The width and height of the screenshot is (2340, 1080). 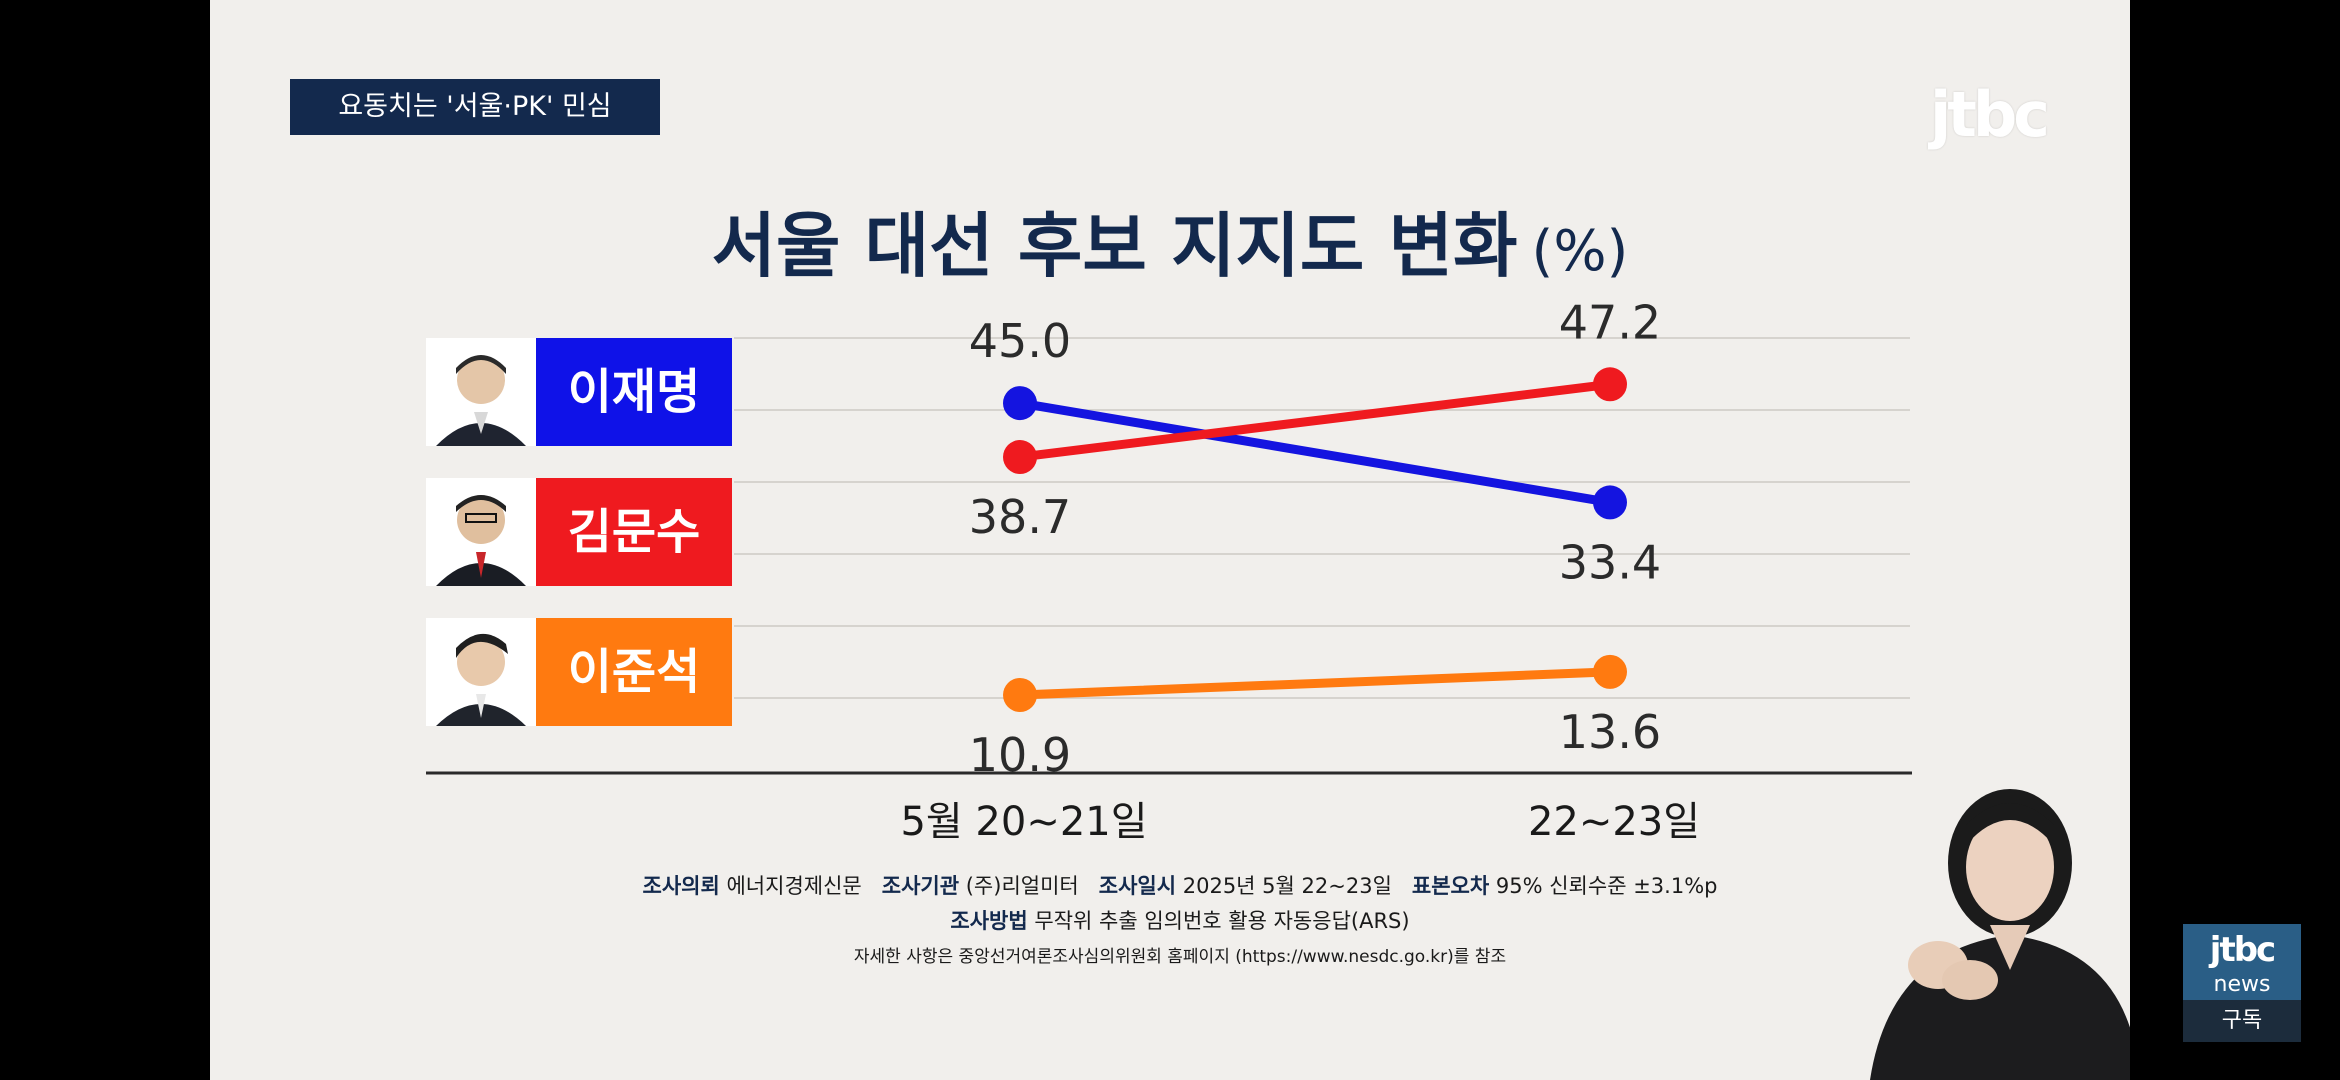 What do you see at coordinates (2242, 1021) in the screenshot?
I see `subscribe-label: 구독` at bounding box center [2242, 1021].